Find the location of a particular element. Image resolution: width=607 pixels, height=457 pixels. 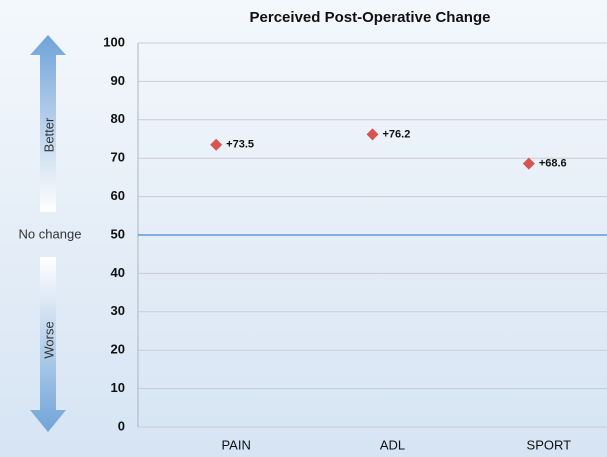

value-label: +68.6 is located at coordinates (553, 163).